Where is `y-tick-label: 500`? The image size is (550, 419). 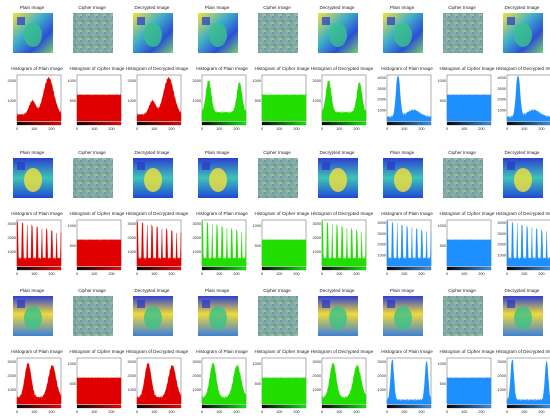 y-tick-label: 500 is located at coordinates (73, 246).